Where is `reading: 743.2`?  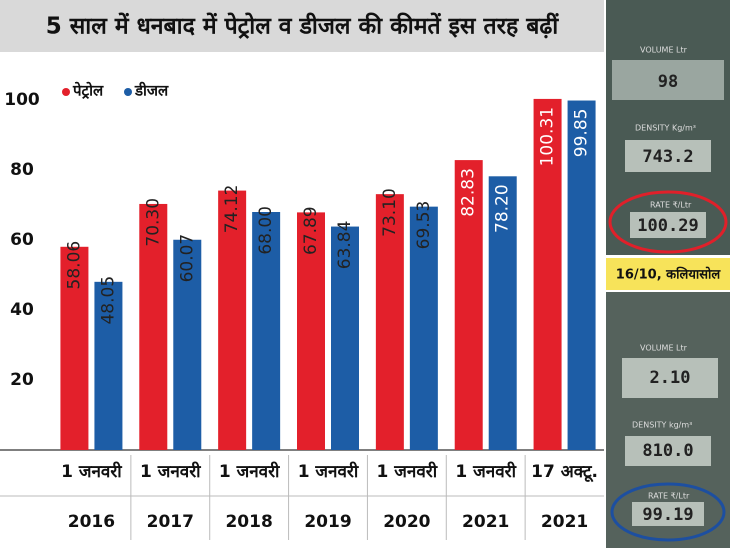
reading: 743.2 is located at coordinates (667, 157).